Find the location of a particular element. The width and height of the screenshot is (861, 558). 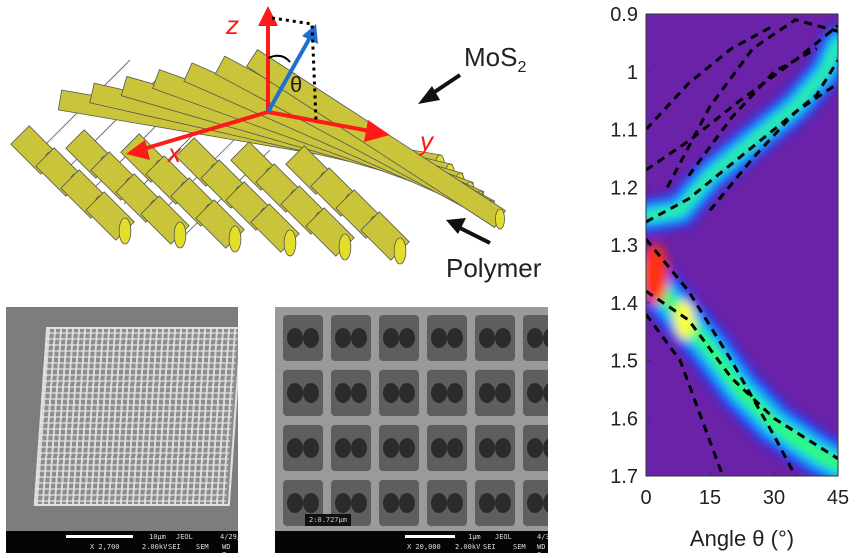

date-text: 4/3/2017 is located at coordinates (542, 537).